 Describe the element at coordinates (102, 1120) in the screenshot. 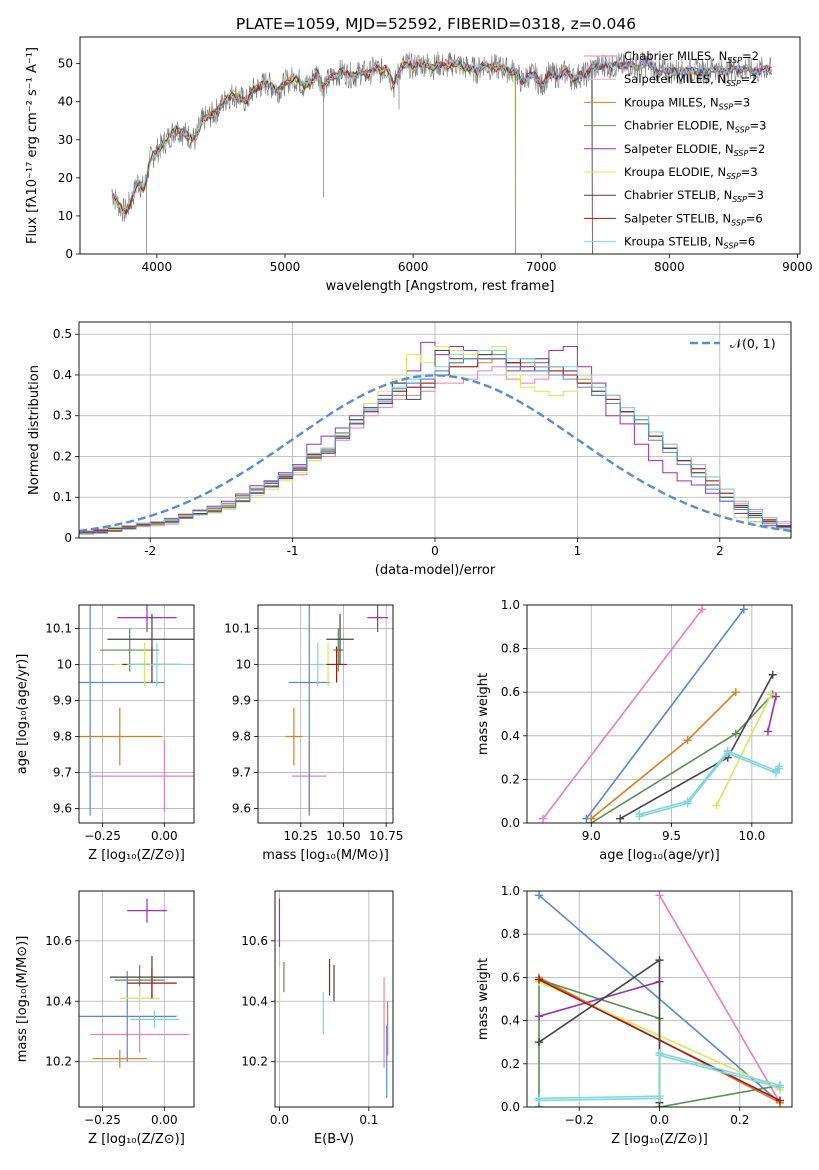

I see `x-tick-label: −0.25` at that location.